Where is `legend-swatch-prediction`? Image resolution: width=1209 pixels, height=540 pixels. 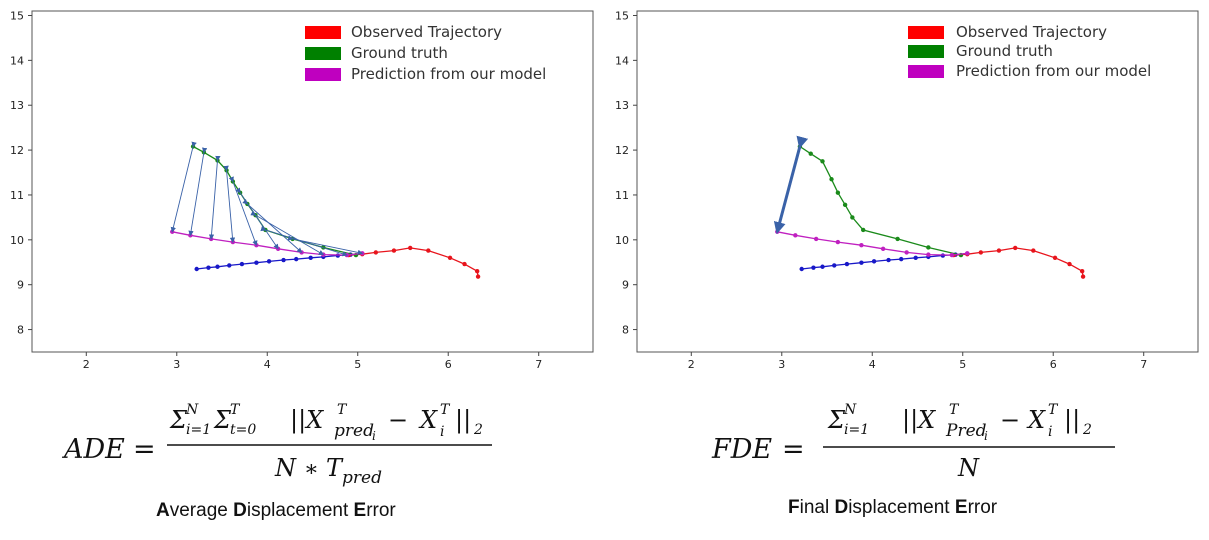
legend-swatch-prediction is located at coordinates (323, 74).